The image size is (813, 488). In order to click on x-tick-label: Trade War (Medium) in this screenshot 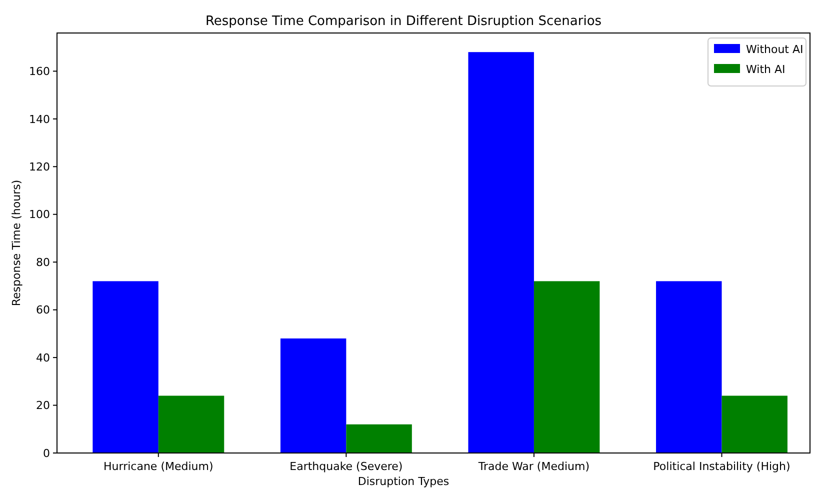, I will do `click(533, 466)`.